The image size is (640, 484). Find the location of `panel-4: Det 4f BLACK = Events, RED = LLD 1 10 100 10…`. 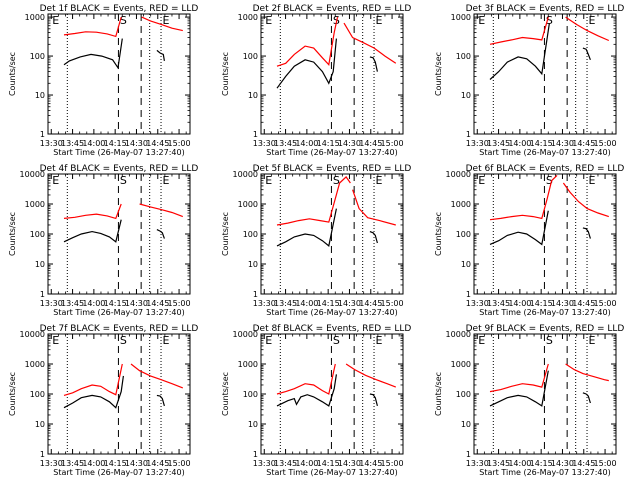

panel-4: Det 4f BLACK = Events, RED = LLD 1 10 100 10… is located at coordinates (103, 240).